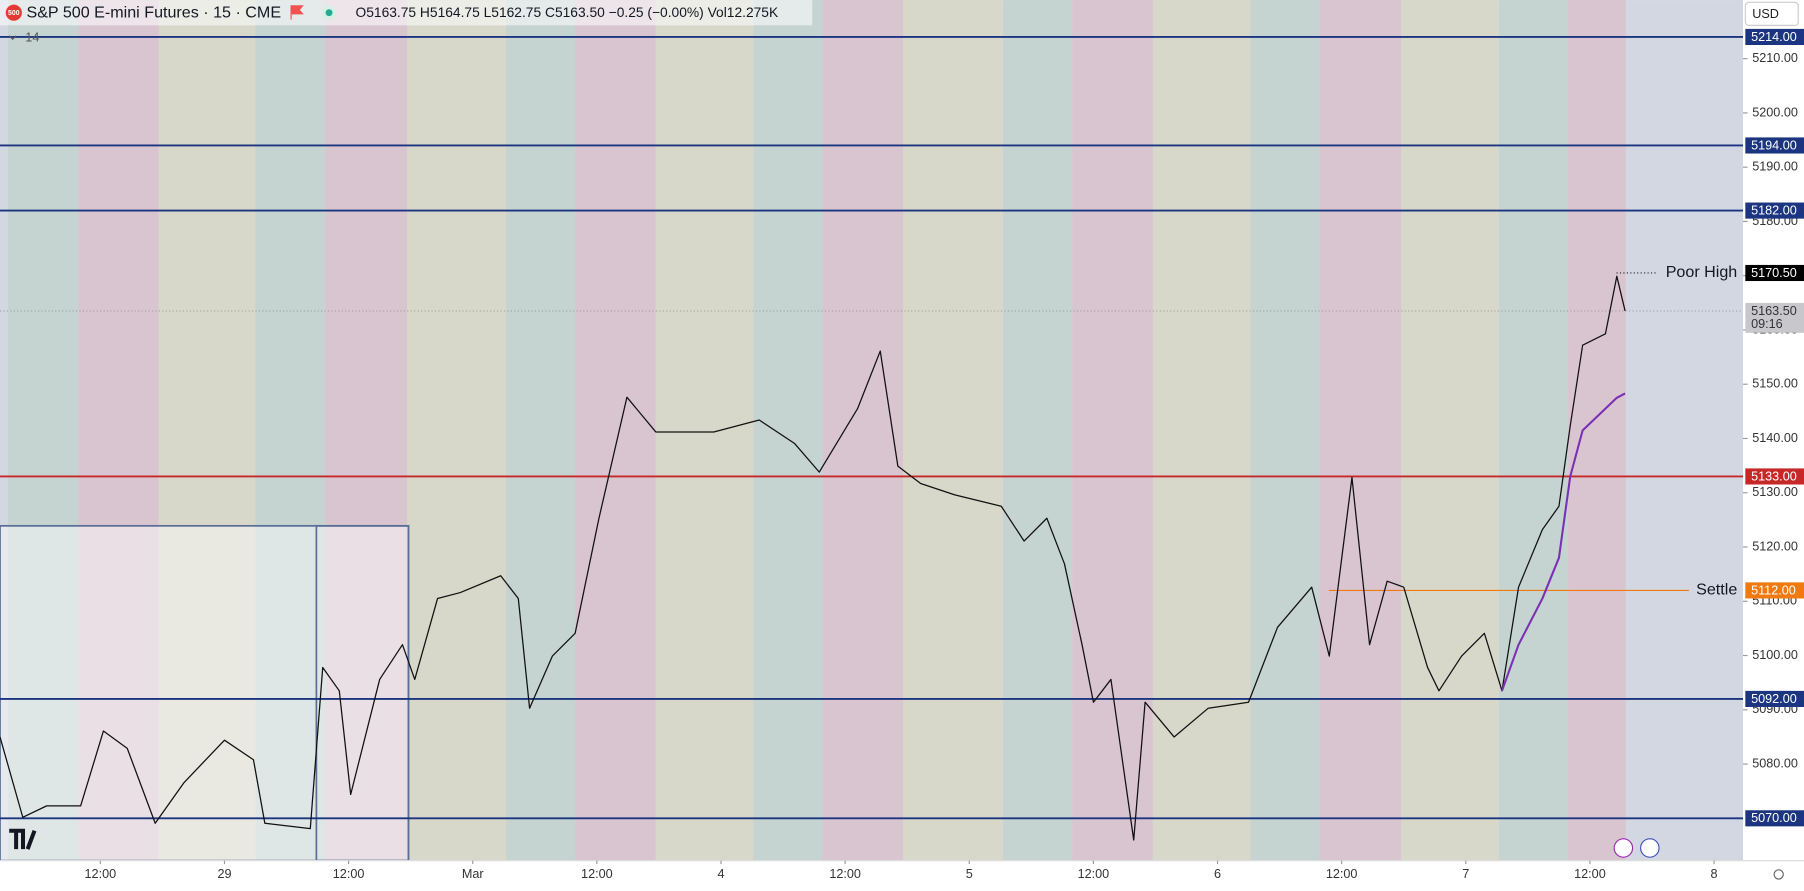 This screenshot has width=1804, height=891. I want to click on x-tick-label: Mar, so click(473, 874).